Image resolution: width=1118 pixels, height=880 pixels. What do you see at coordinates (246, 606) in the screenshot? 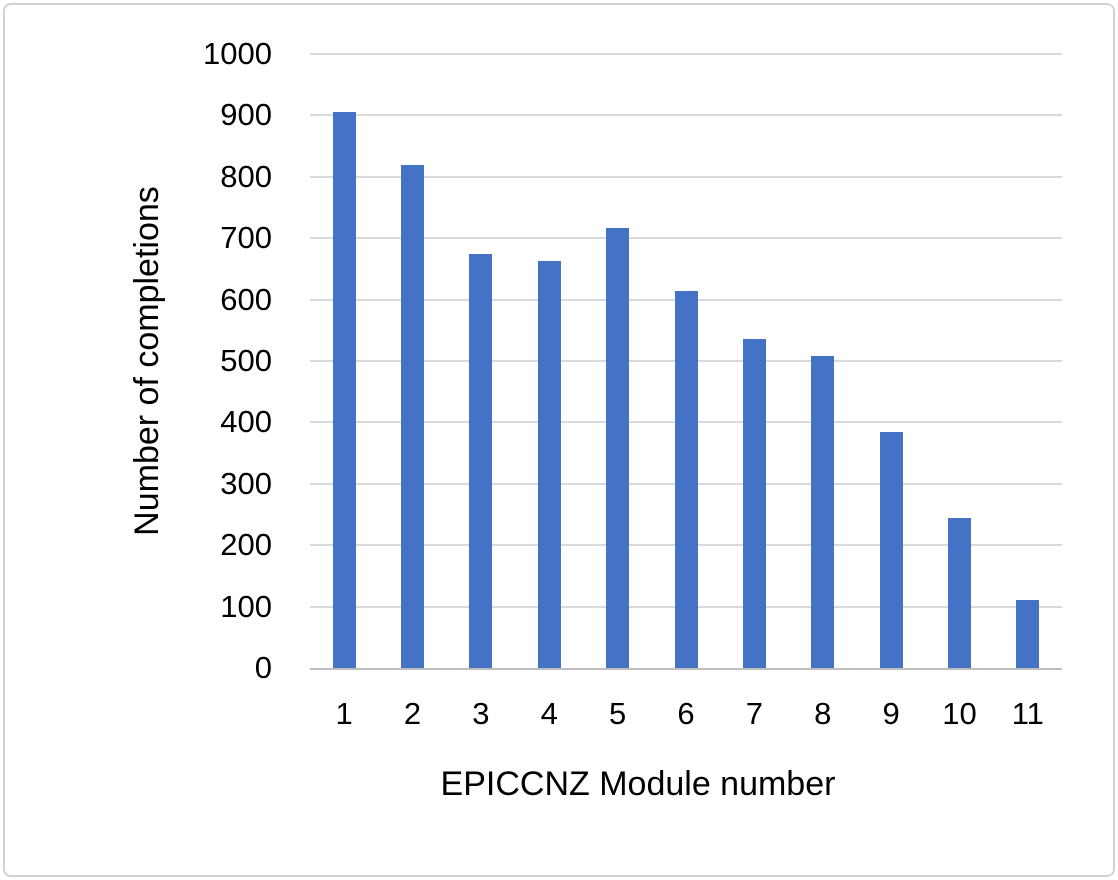
I see `y-tick-label: 100` at bounding box center [246, 606].